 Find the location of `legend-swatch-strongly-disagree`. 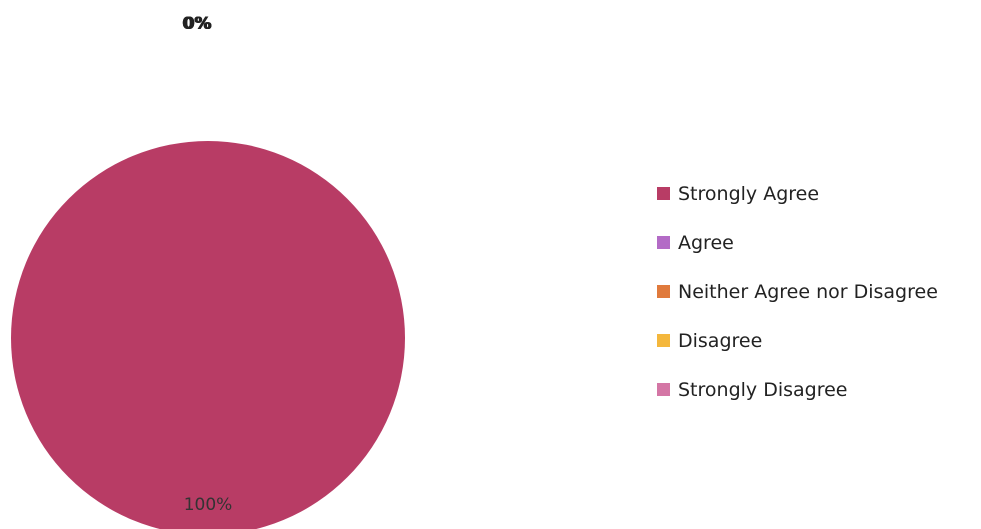

legend-swatch-strongly-disagree is located at coordinates (663, 389).